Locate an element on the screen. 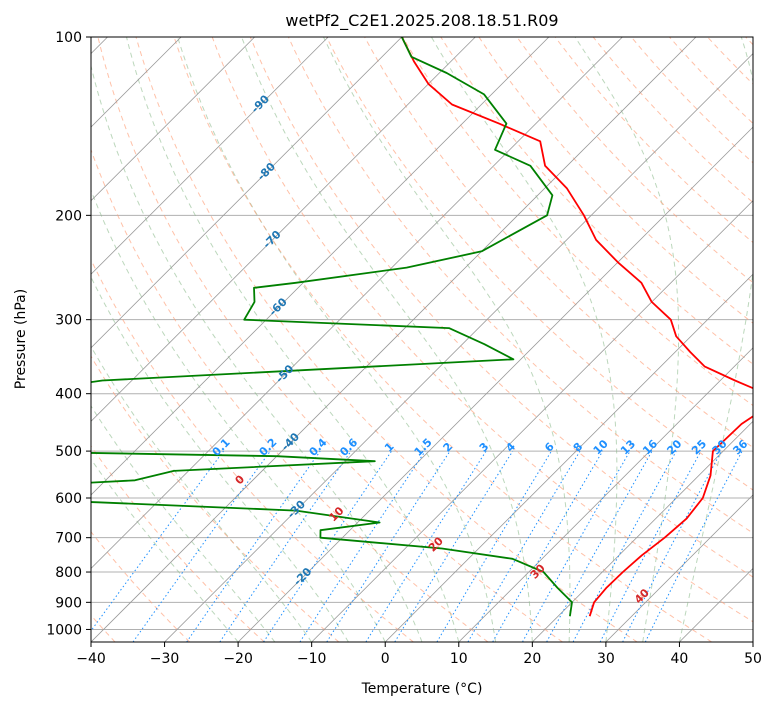 This screenshot has width=775, height=708. y-tick-label: 200 is located at coordinates (68, 216).